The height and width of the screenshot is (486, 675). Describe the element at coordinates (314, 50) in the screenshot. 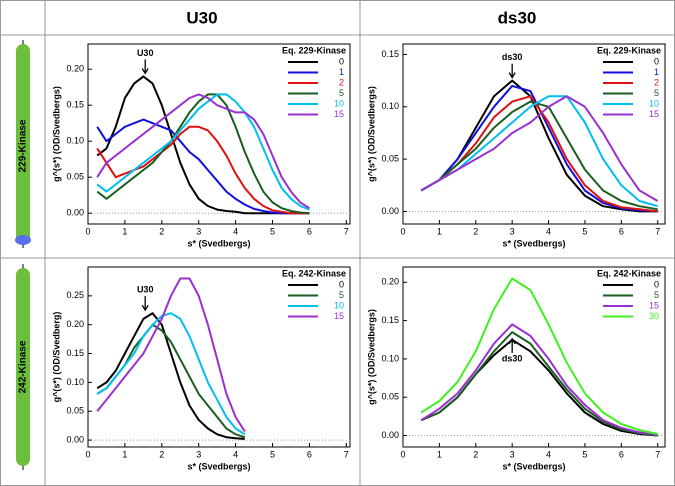

I see `legend-title: Eq. 229-Kinase` at that location.